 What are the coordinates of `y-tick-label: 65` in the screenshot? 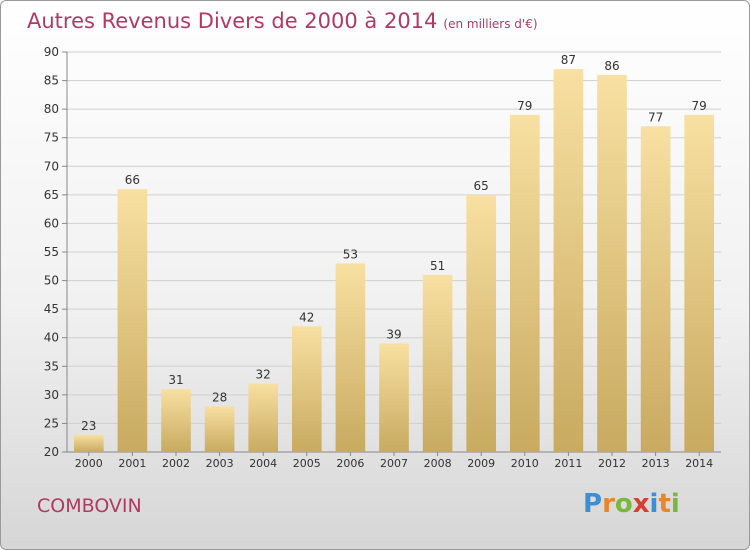 It's located at (51, 195).